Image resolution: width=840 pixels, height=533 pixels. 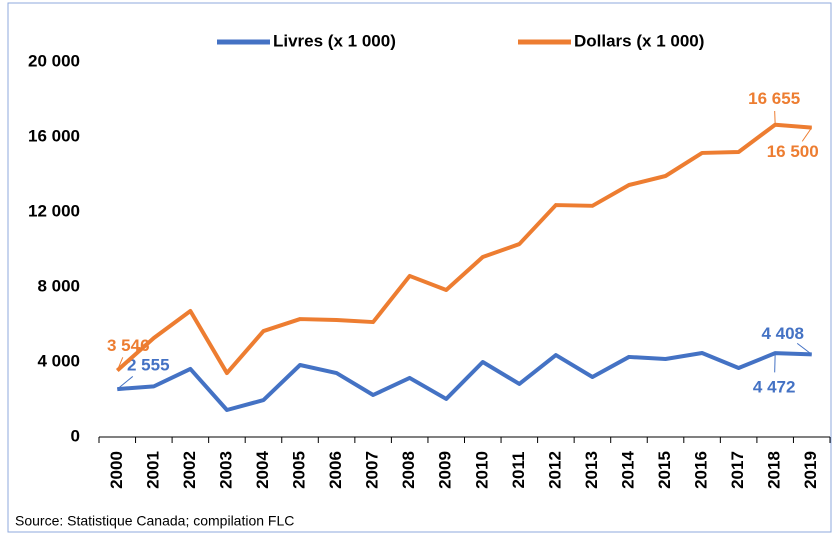 I want to click on data-label: 2 555, so click(x=148, y=365).